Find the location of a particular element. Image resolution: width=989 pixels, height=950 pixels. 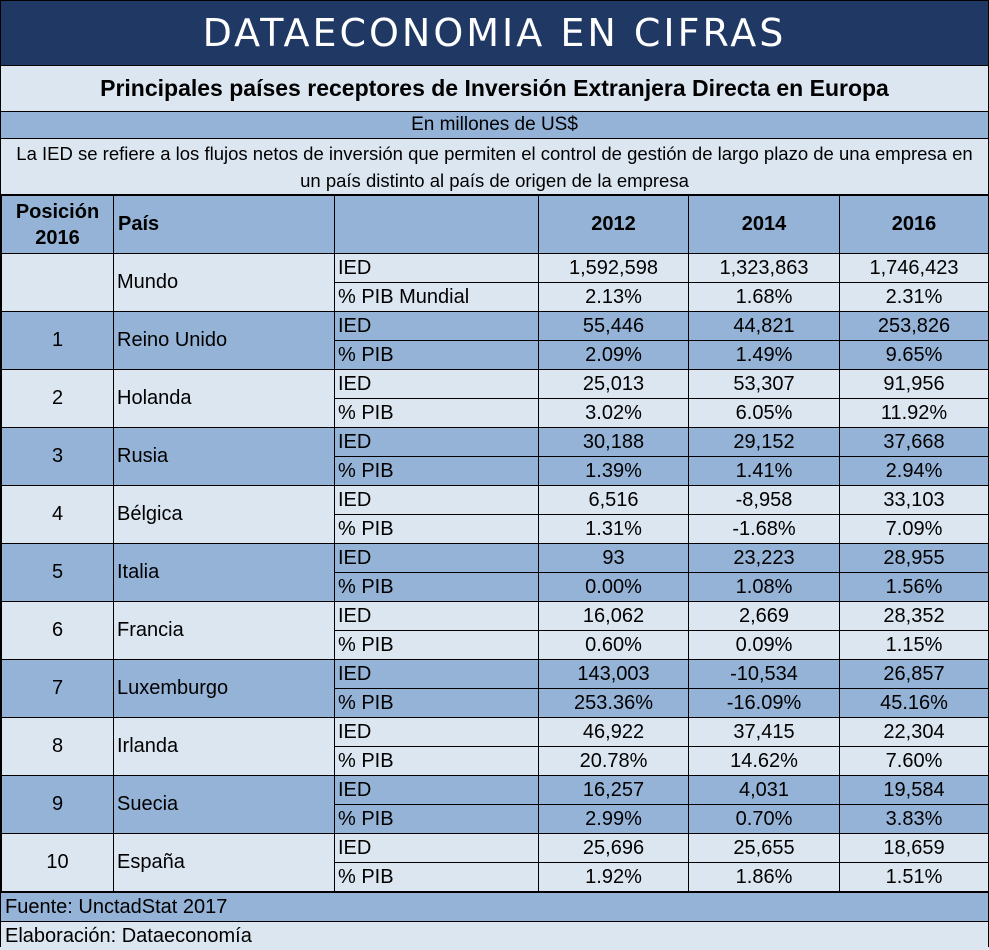

value-2014: 14.62% is located at coordinates (764, 761).